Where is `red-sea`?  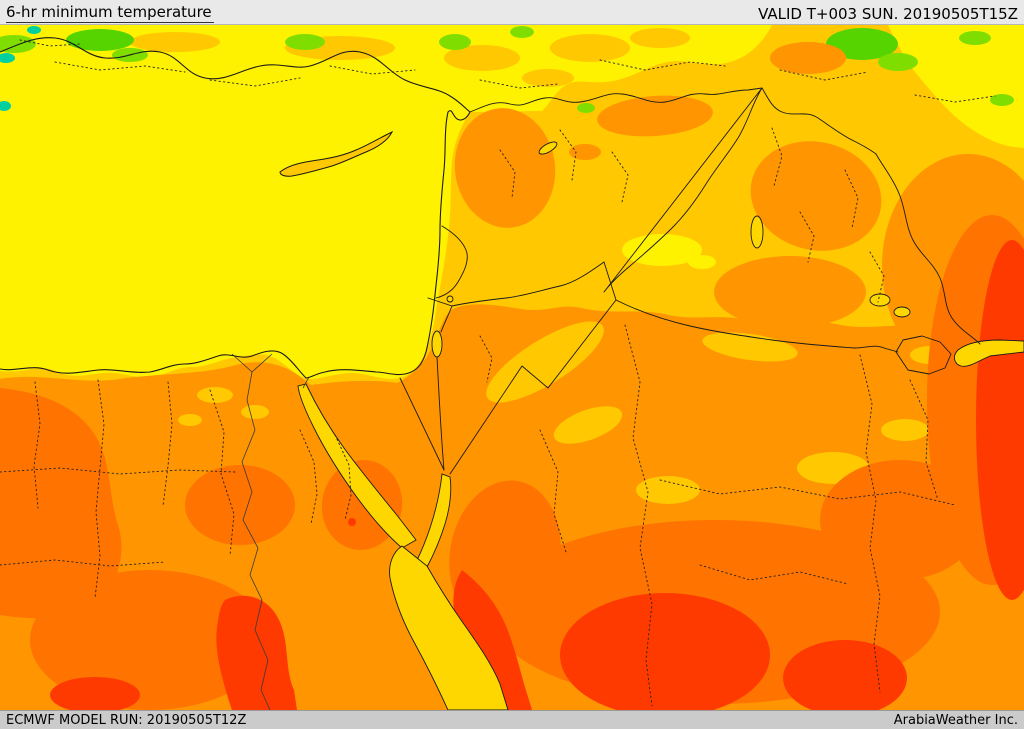 red-sea is located at coordinates (449, 627).